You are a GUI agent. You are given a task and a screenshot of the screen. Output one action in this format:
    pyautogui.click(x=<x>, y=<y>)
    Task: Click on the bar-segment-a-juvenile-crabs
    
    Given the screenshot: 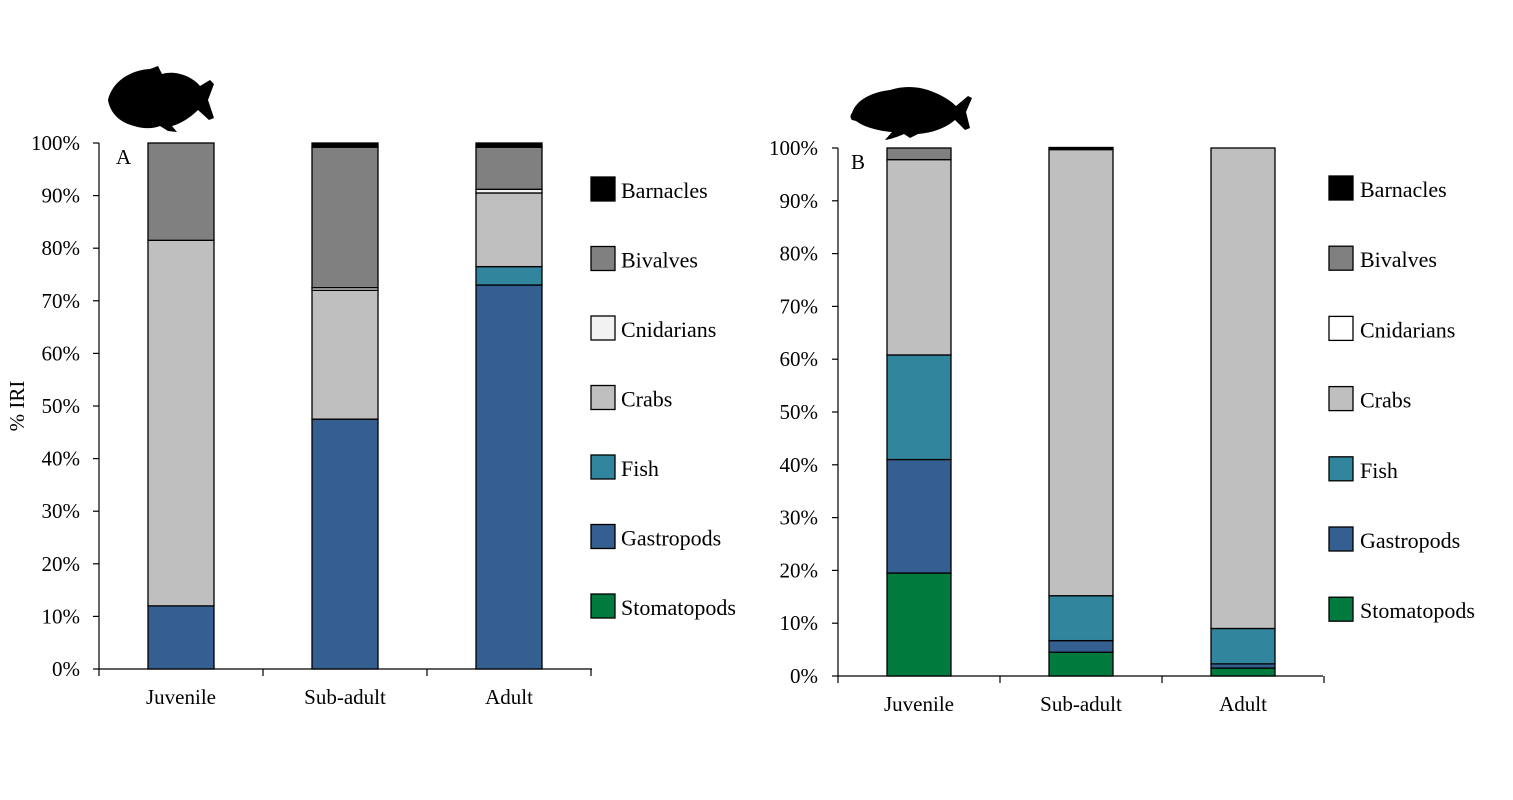 What is the action you would take?
    pyautogui.click(x=181, y=423)
    